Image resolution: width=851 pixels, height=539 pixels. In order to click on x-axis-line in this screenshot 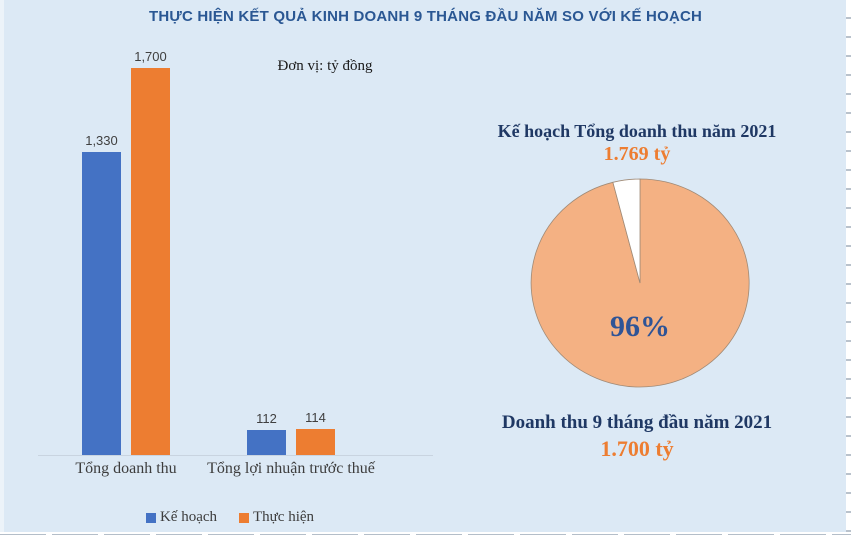, I will do `click(235, 455)`.